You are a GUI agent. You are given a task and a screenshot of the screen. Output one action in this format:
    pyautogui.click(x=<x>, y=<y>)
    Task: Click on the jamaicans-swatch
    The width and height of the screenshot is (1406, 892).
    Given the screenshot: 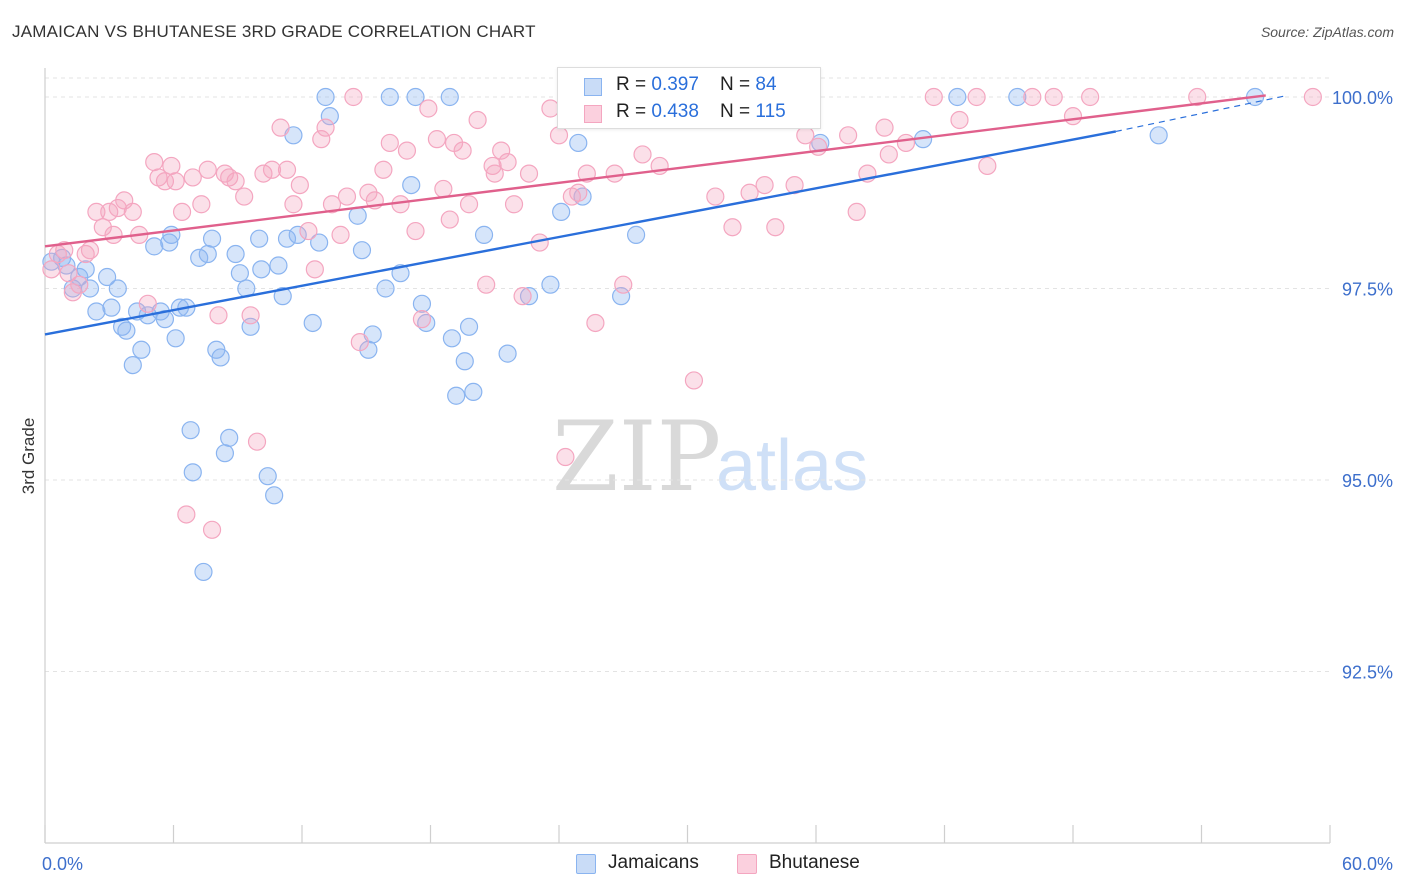 What is the action you would take?
    pyautogui.click(x=593, y=87)
    